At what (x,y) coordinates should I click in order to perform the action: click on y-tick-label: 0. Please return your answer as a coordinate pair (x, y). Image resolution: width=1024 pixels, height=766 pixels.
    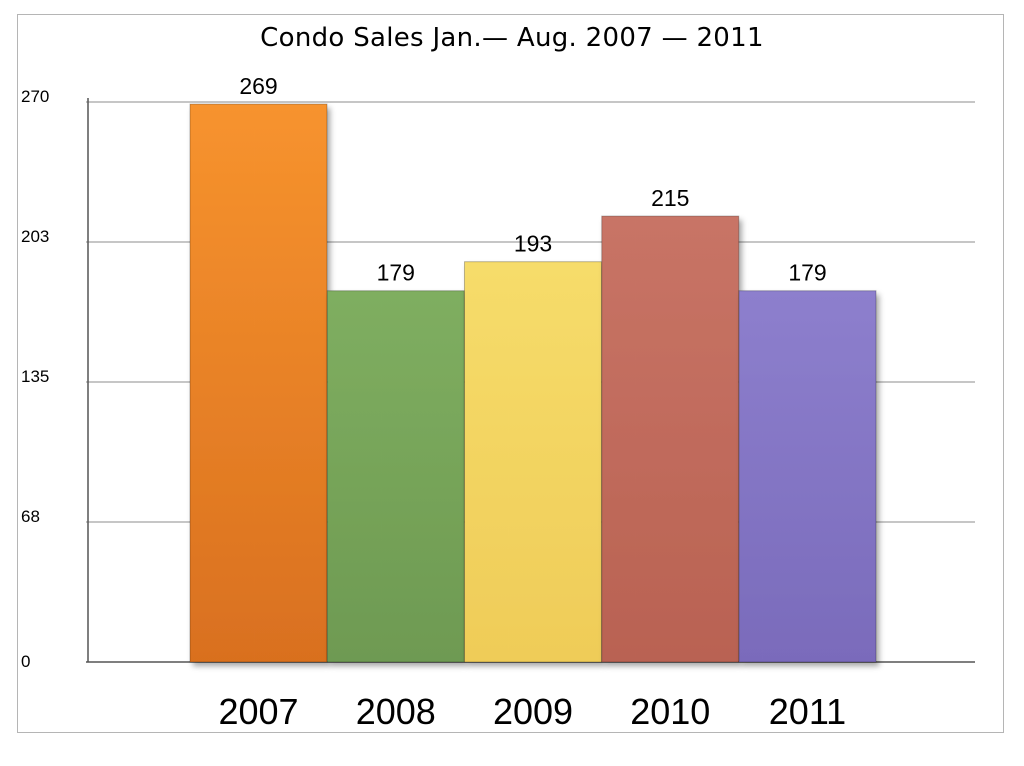
    Looking at the image, I should click on (25, 661).